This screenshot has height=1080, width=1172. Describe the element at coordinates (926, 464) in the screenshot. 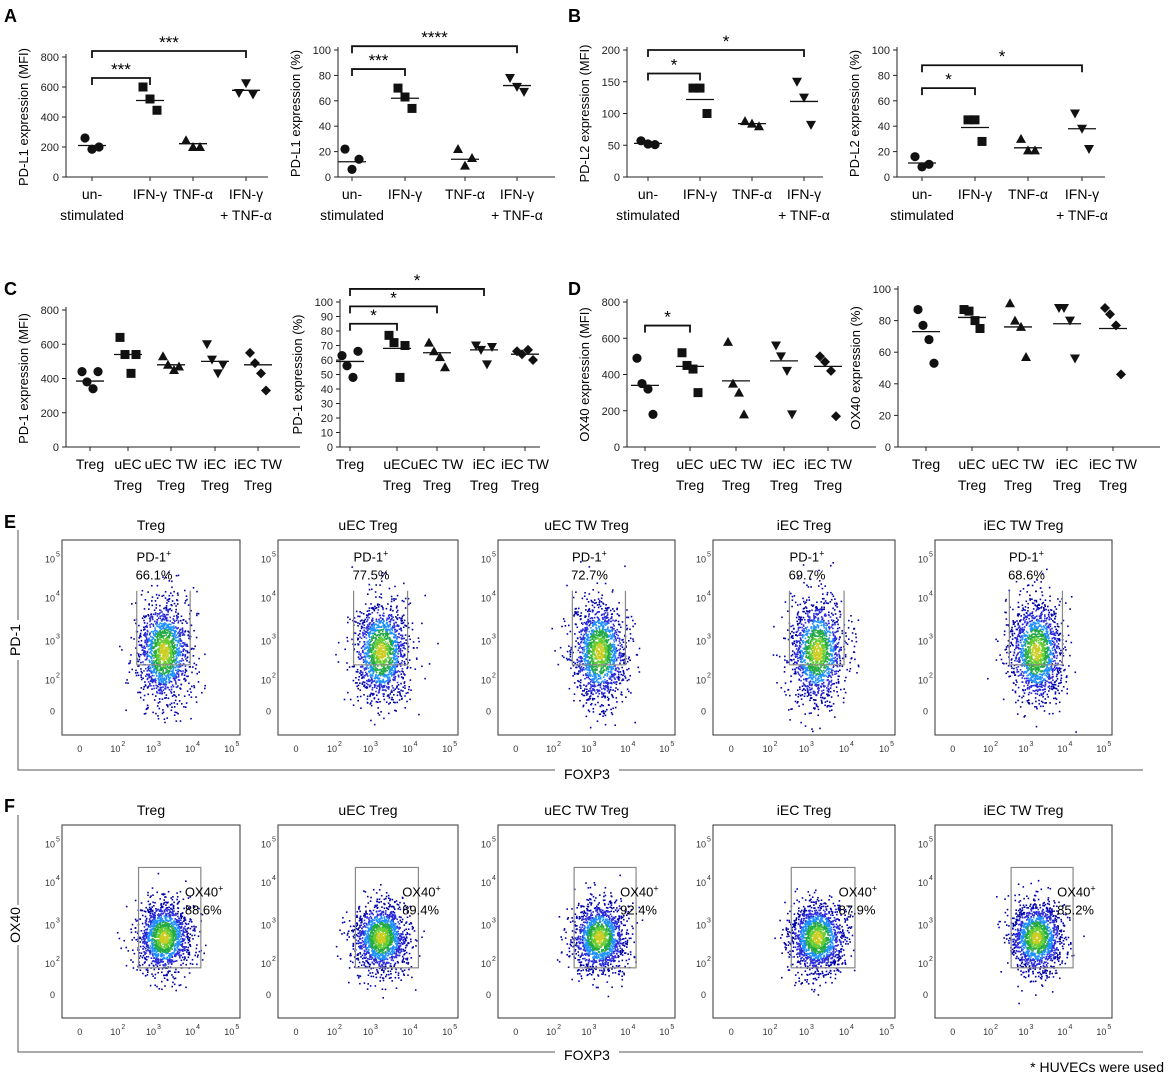

I see `x-tick-label: Treg` at that location.